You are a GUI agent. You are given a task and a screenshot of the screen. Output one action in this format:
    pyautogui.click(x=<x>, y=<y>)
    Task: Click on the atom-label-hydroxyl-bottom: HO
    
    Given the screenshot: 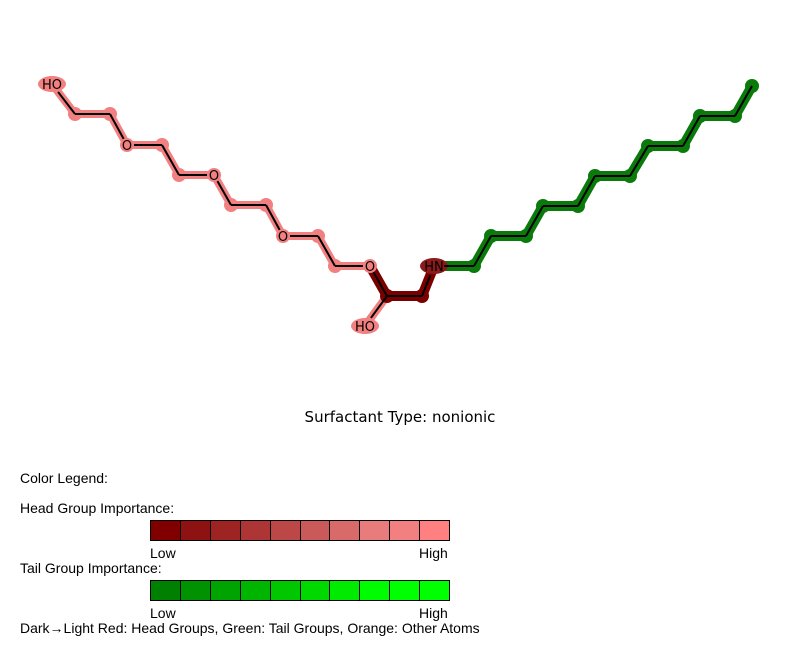 What is the action you would take?
    pyautogui.click(x=365, y=327)
    